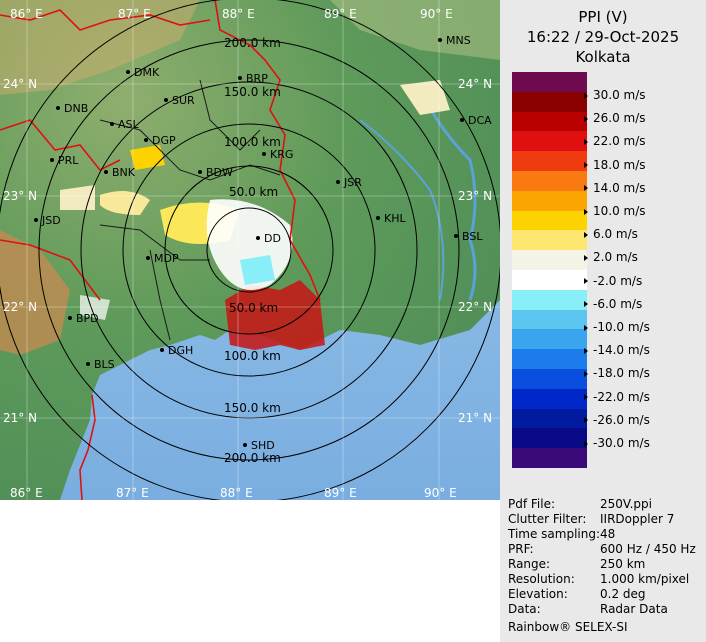 The image size is (706, 642). I want to click on legend-label: 6.0 m/s, so click(611, 234).